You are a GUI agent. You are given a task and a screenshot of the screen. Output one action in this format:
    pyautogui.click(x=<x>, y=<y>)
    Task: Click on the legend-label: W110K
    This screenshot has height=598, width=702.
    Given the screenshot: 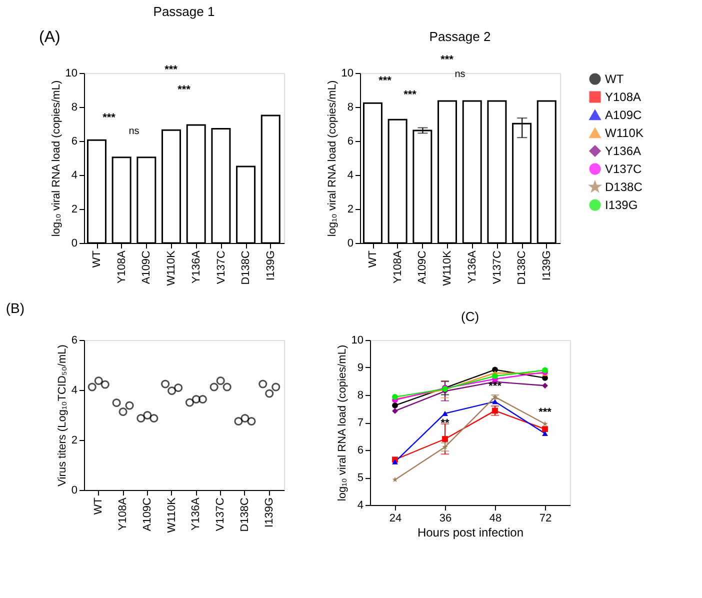 What is the action you would take?
    pyautogui.click(x=624, y=133)
    